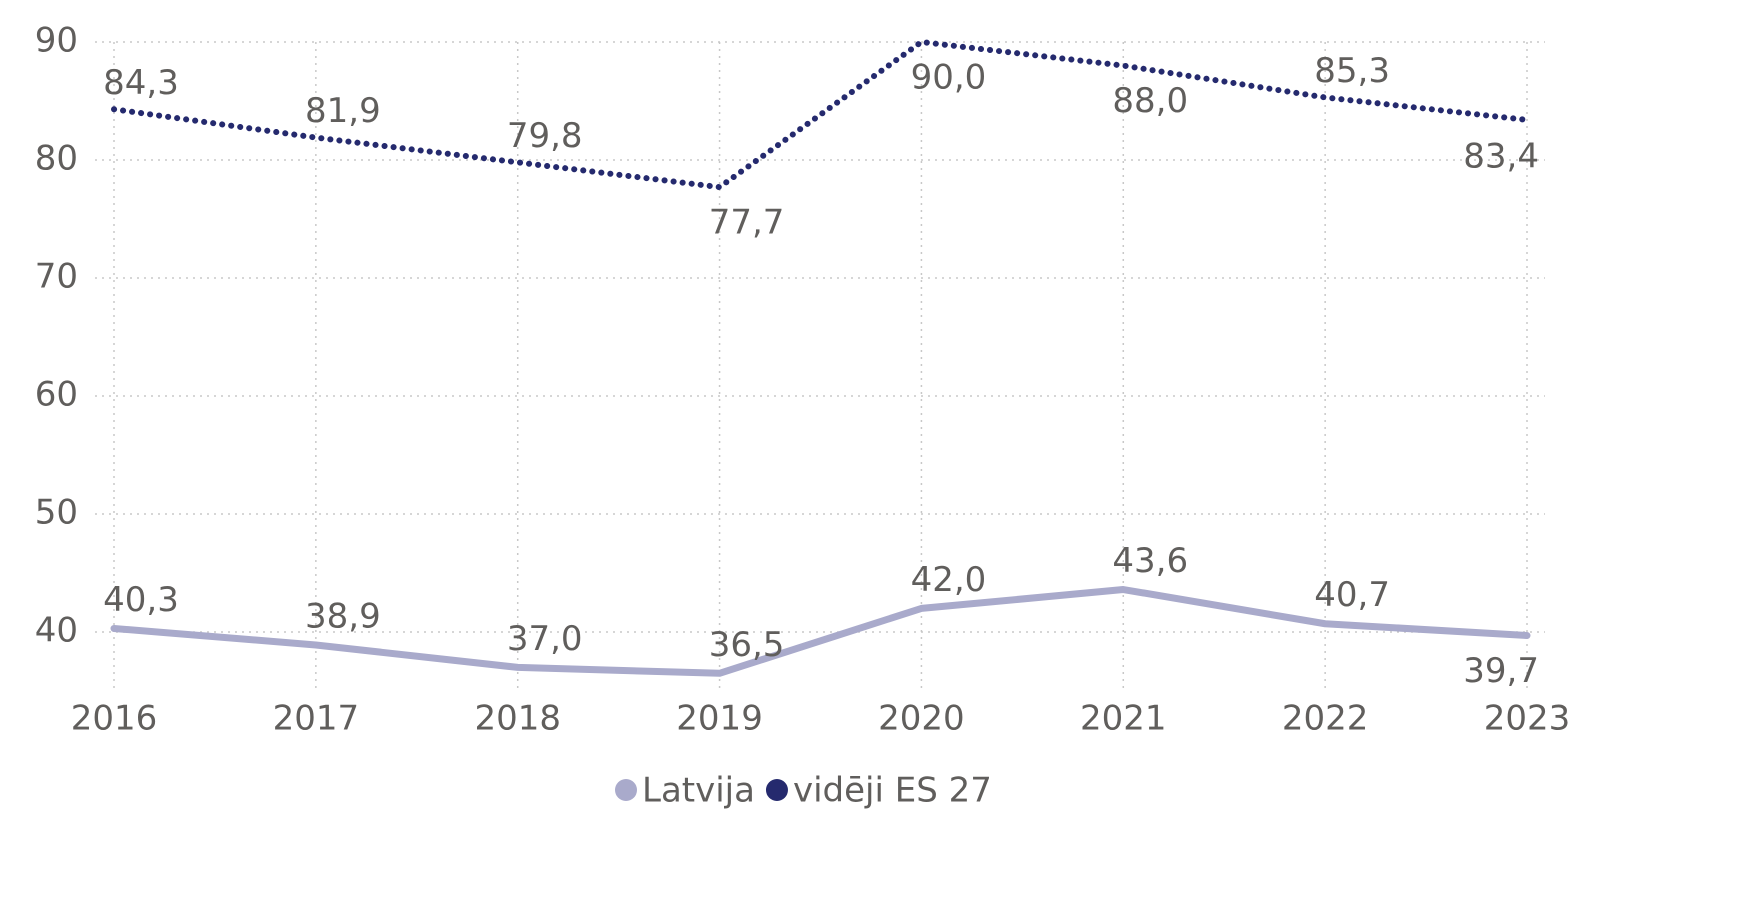  Describe the element at coordinates (545, 136) in the screenshot. I see `data-label: 79,8` at that location.